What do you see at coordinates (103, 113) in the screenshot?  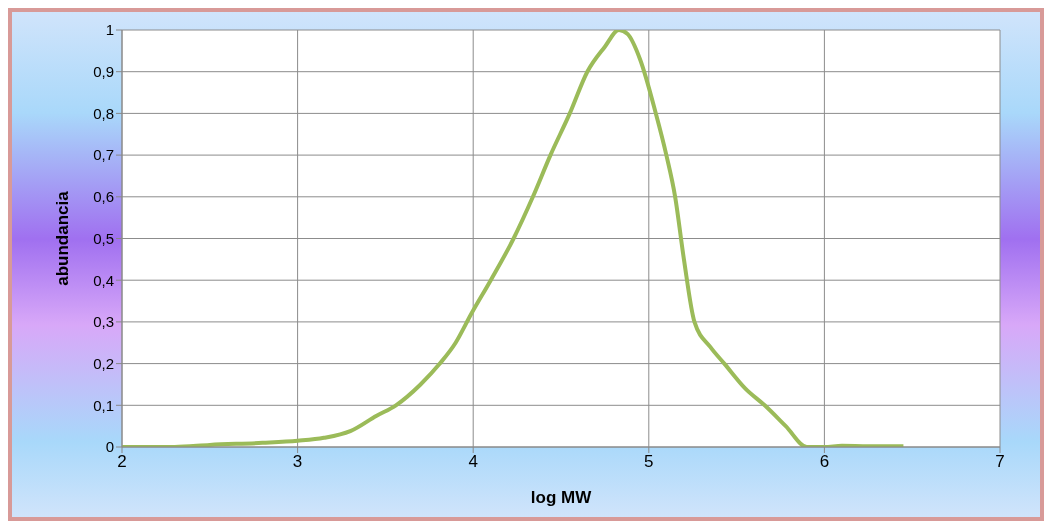 I see `y-tick-label: 0,8` at bounding box center [103, 113].